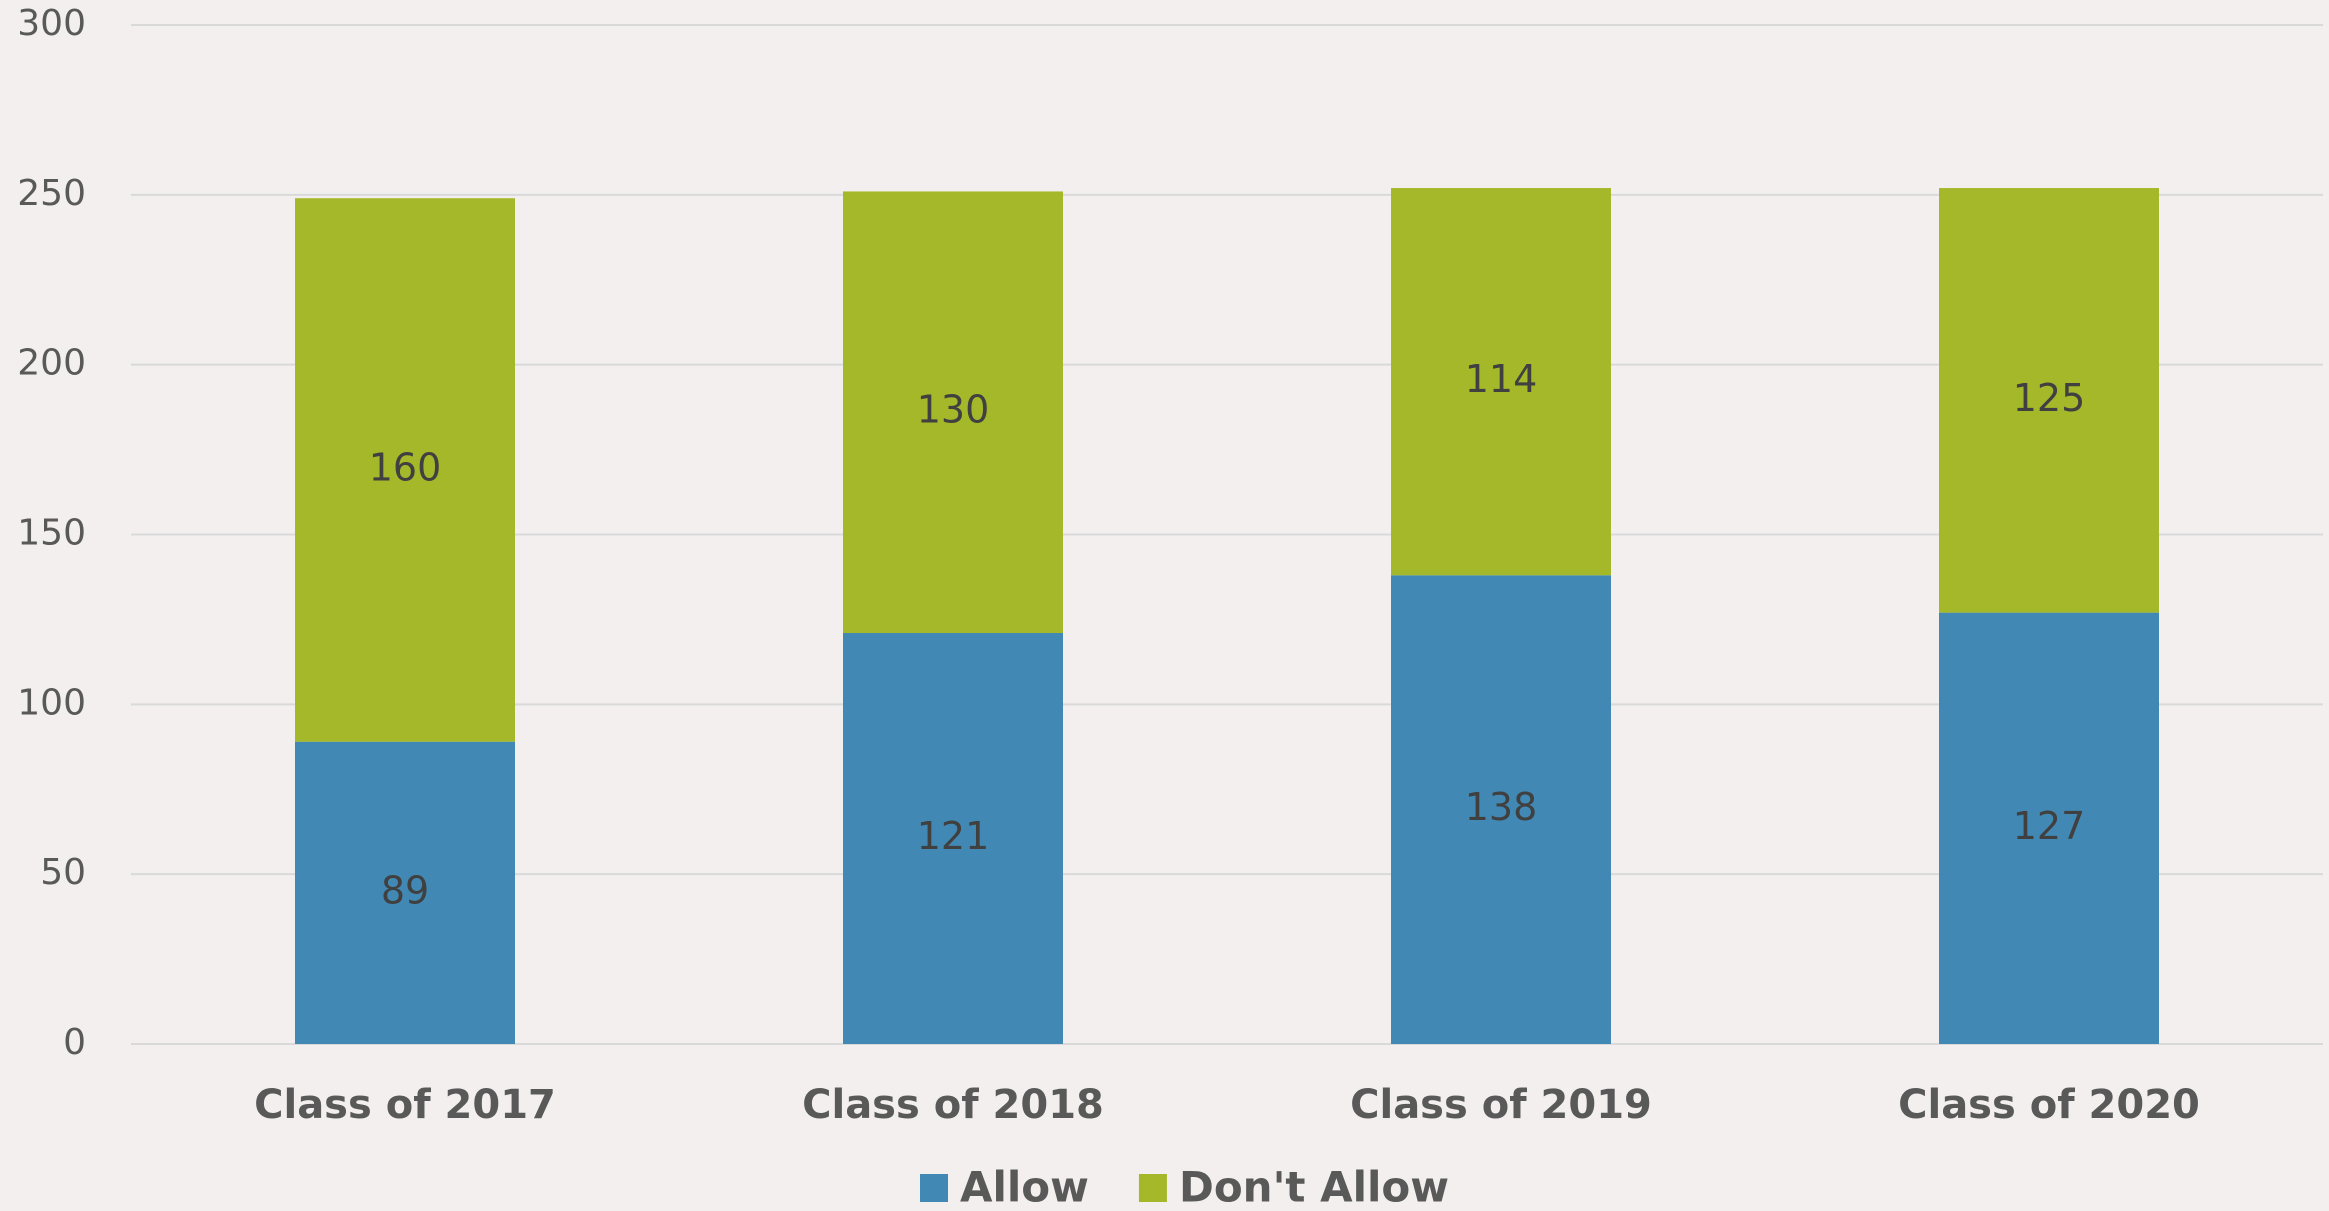 The image size is (2329, 1211). I want to click on y-tick-label: 50, so click(63, 872).